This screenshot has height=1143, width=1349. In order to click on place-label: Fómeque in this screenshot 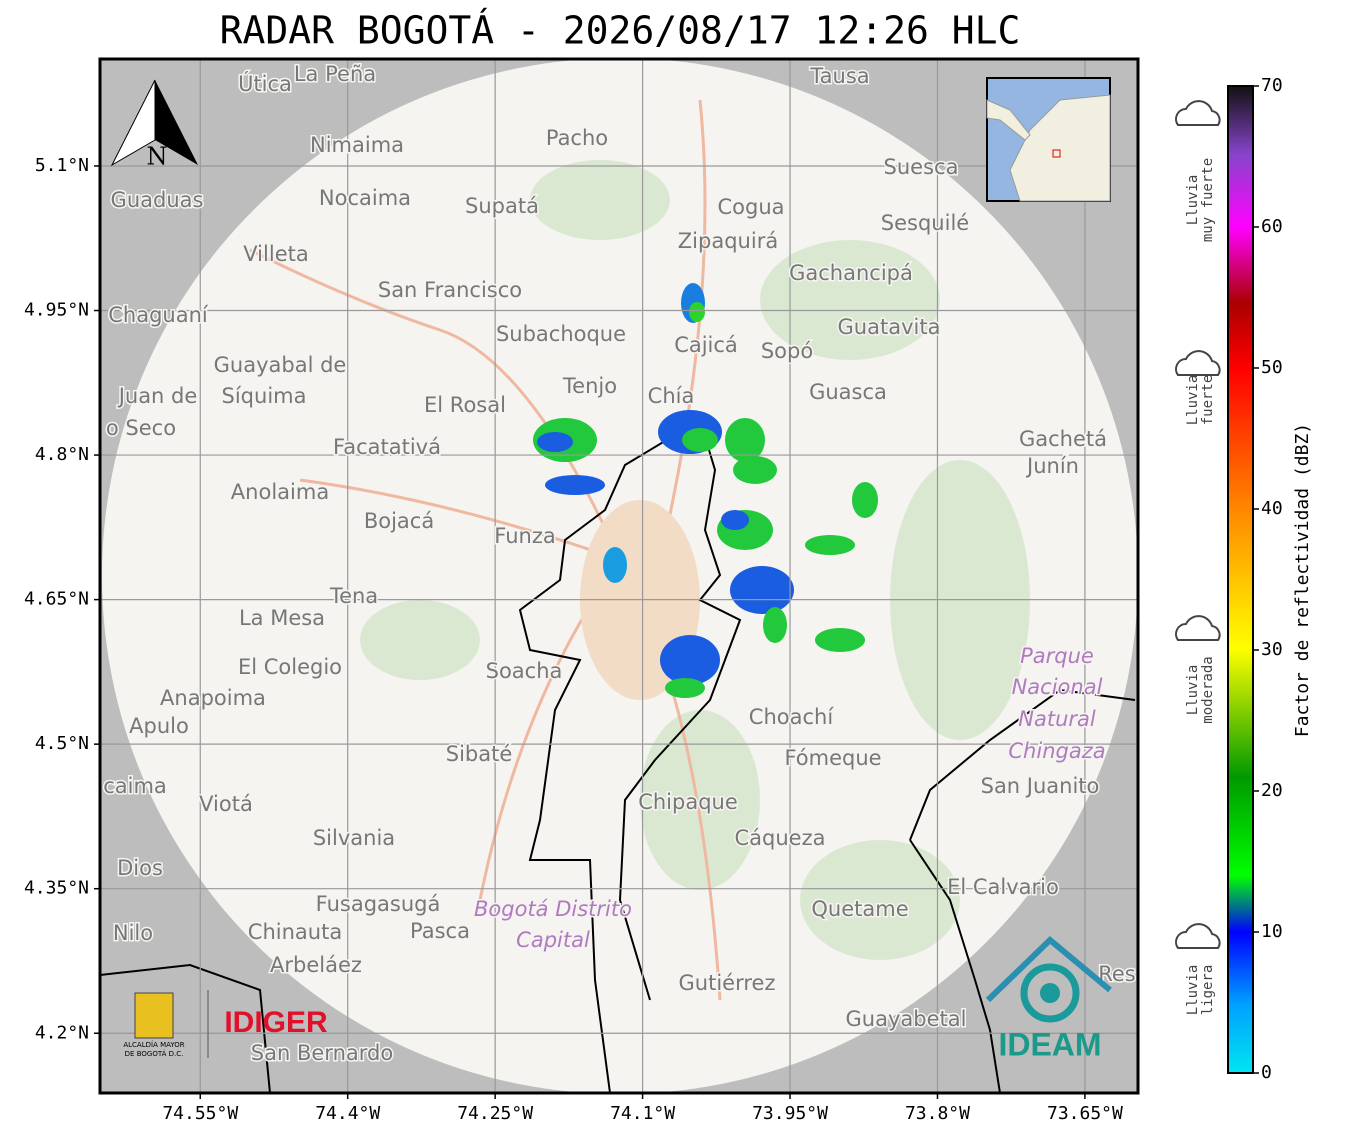, I will do `click(832, 758)`.